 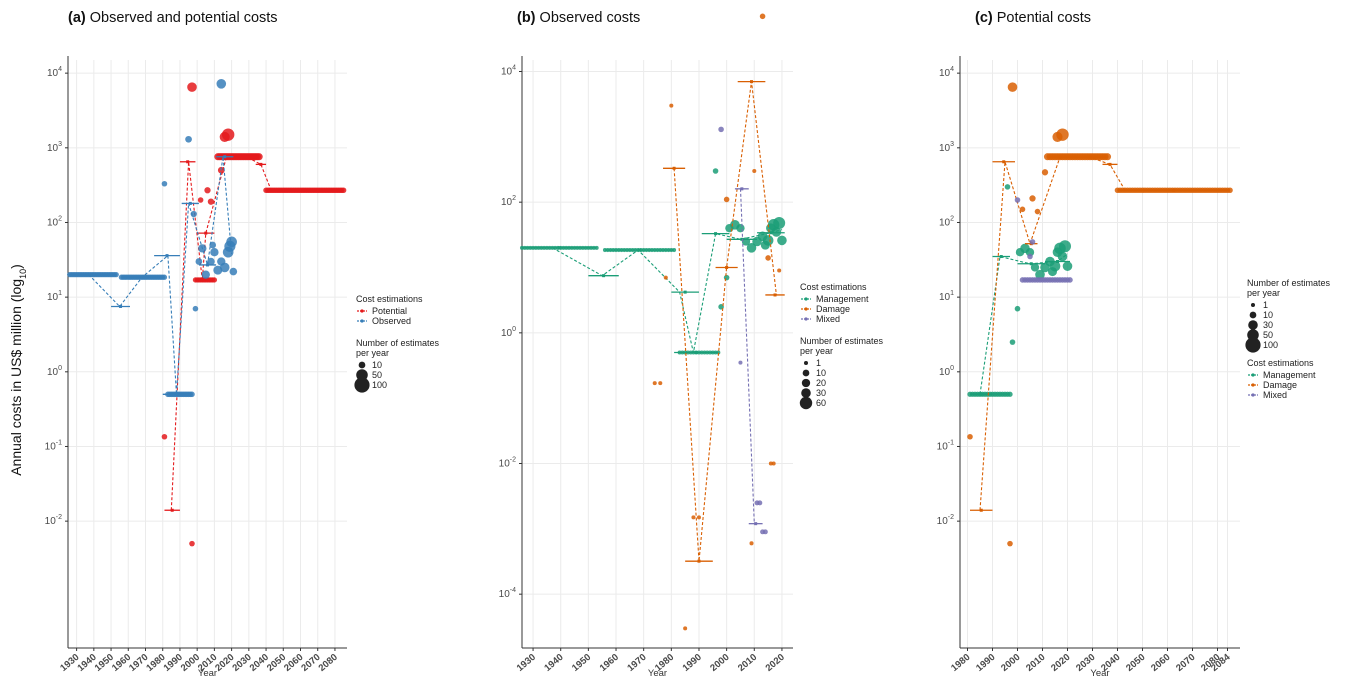 I want to click on x-tick-label: 1940, so click(x=553, y=663).